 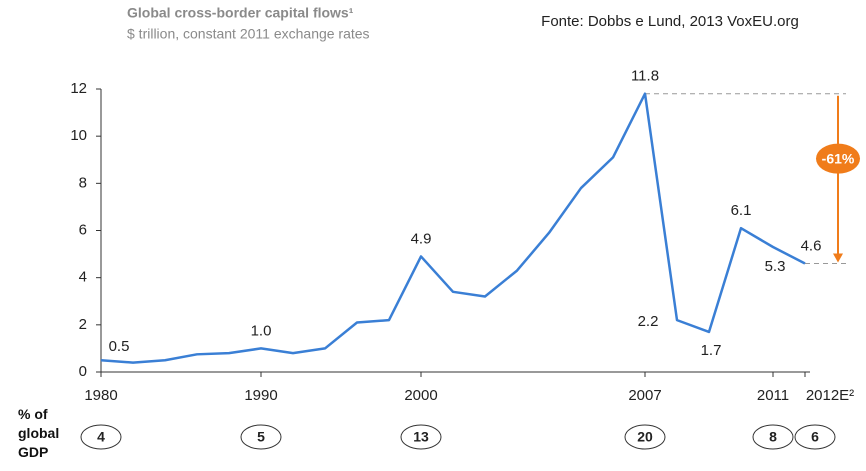 I want to click on data-label: 4.6, so click(x=811, y=245).